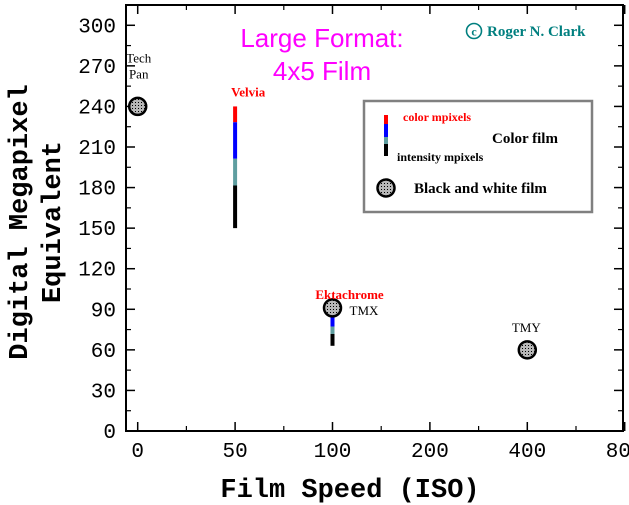 The image size is (629, 505). I want to click on y-tick-label: 300, so click(97, 27).